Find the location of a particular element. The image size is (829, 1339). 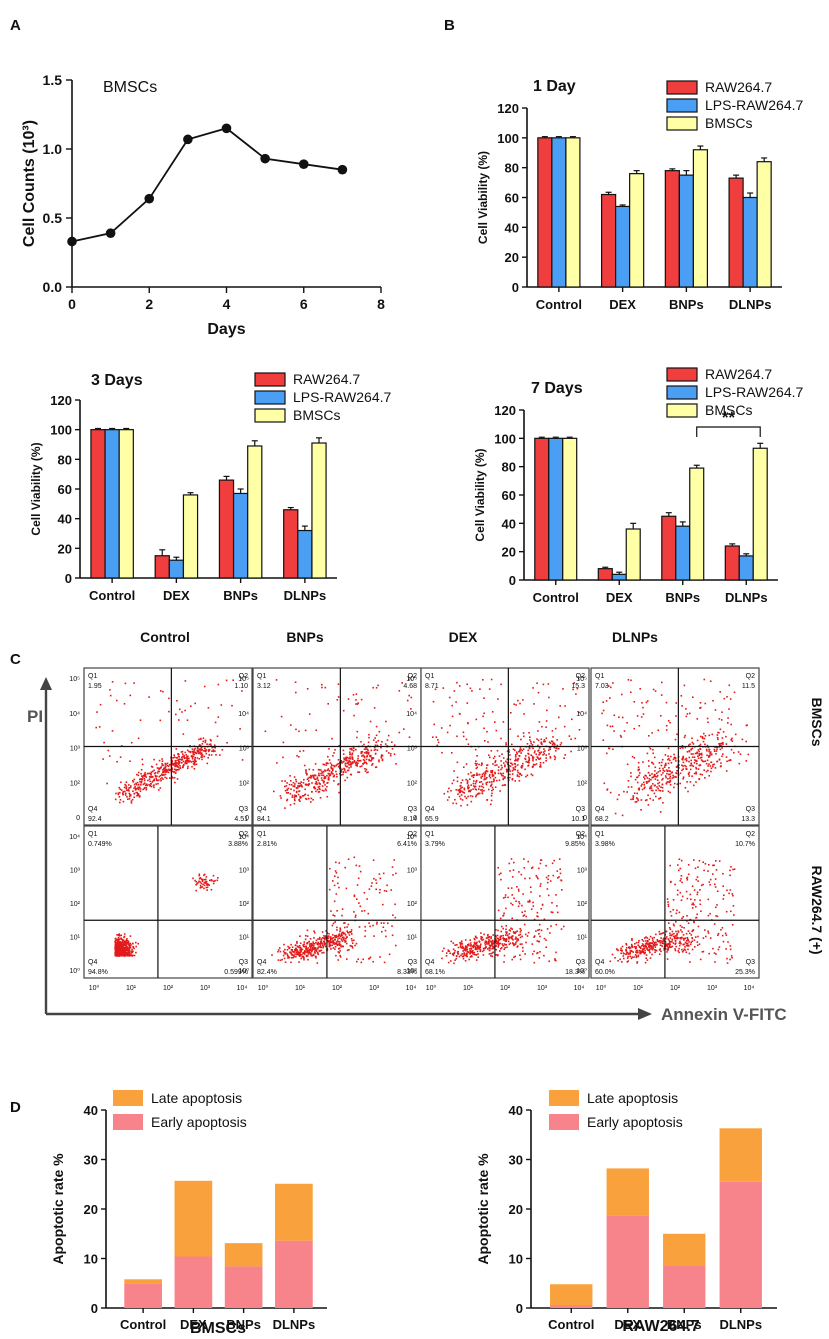

x-tick-label: 10¹ is located at coordinates (131, 988).